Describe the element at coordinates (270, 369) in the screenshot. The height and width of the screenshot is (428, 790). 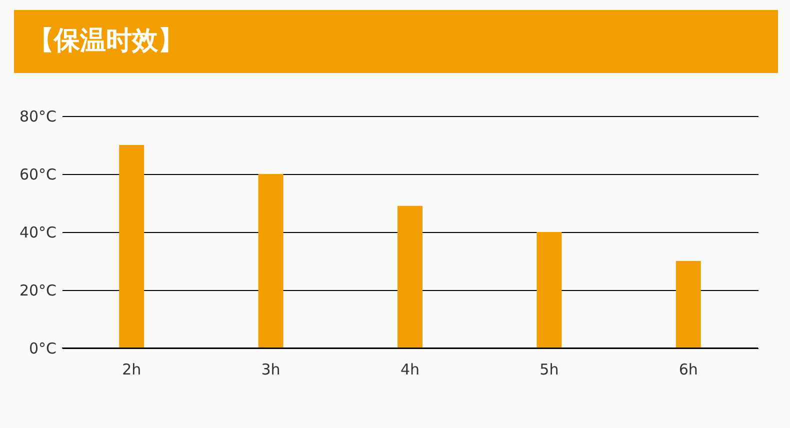
I see `x-tick-label: 3h` at that location.